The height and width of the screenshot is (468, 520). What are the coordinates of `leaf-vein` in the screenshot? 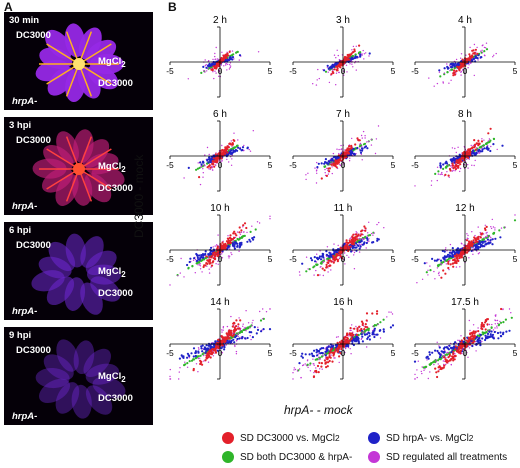 It's located at (95, 74).